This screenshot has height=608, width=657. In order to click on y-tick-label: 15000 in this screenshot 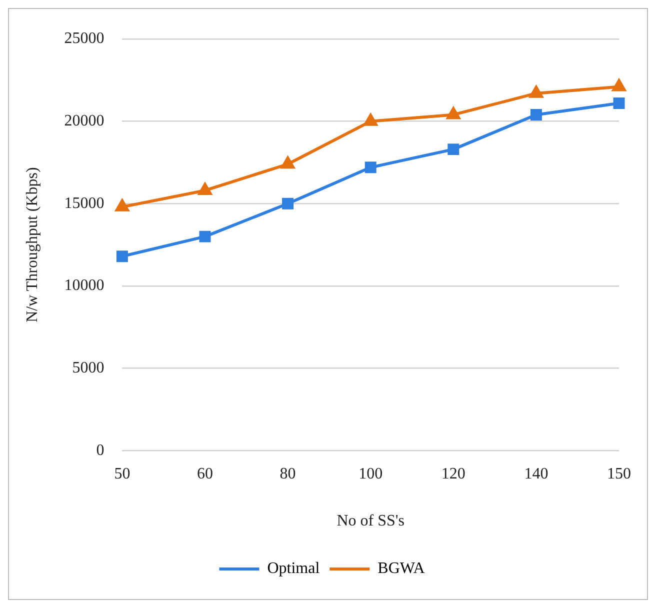, I will do `click(84, 203)`.